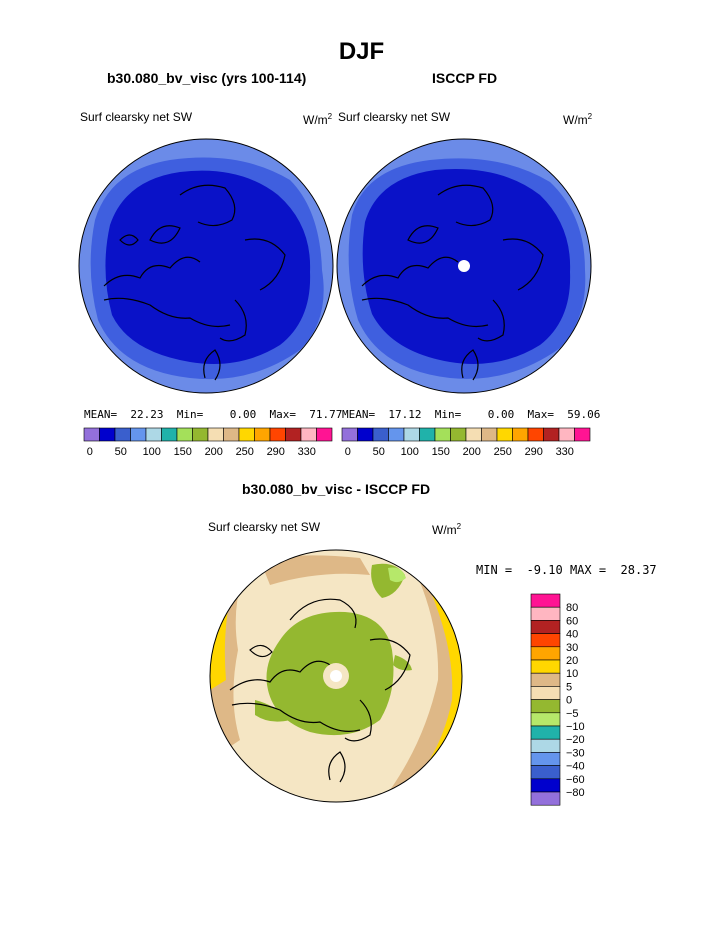 This screenshot has width=723, height=935. I want to click on colorbar-panel1: 0 50 100 150 200 250 290 330, so click(208, 442).